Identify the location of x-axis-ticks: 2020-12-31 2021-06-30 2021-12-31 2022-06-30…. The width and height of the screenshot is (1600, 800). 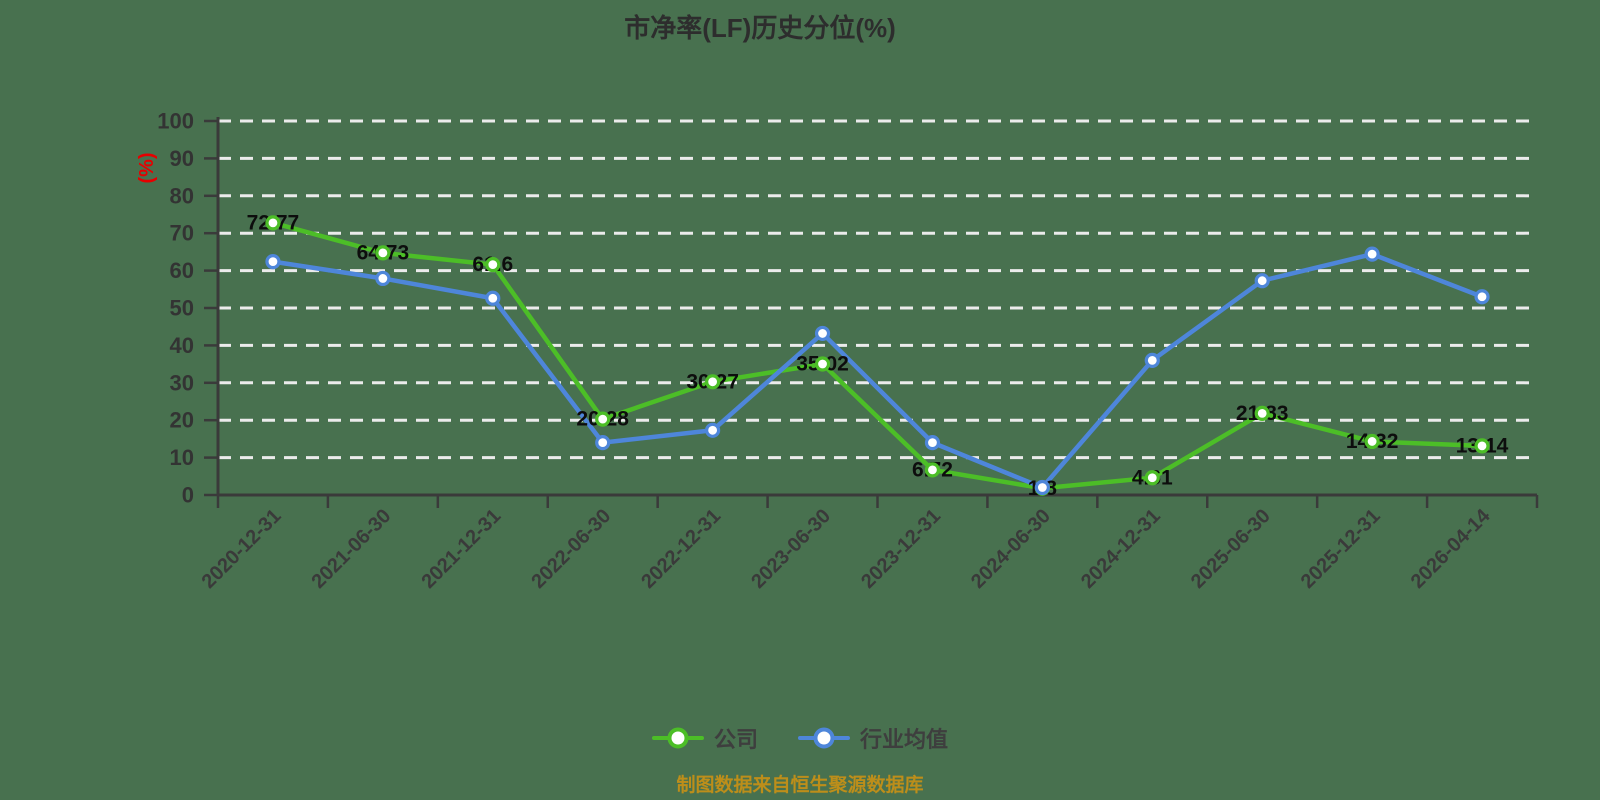
(868, 544).